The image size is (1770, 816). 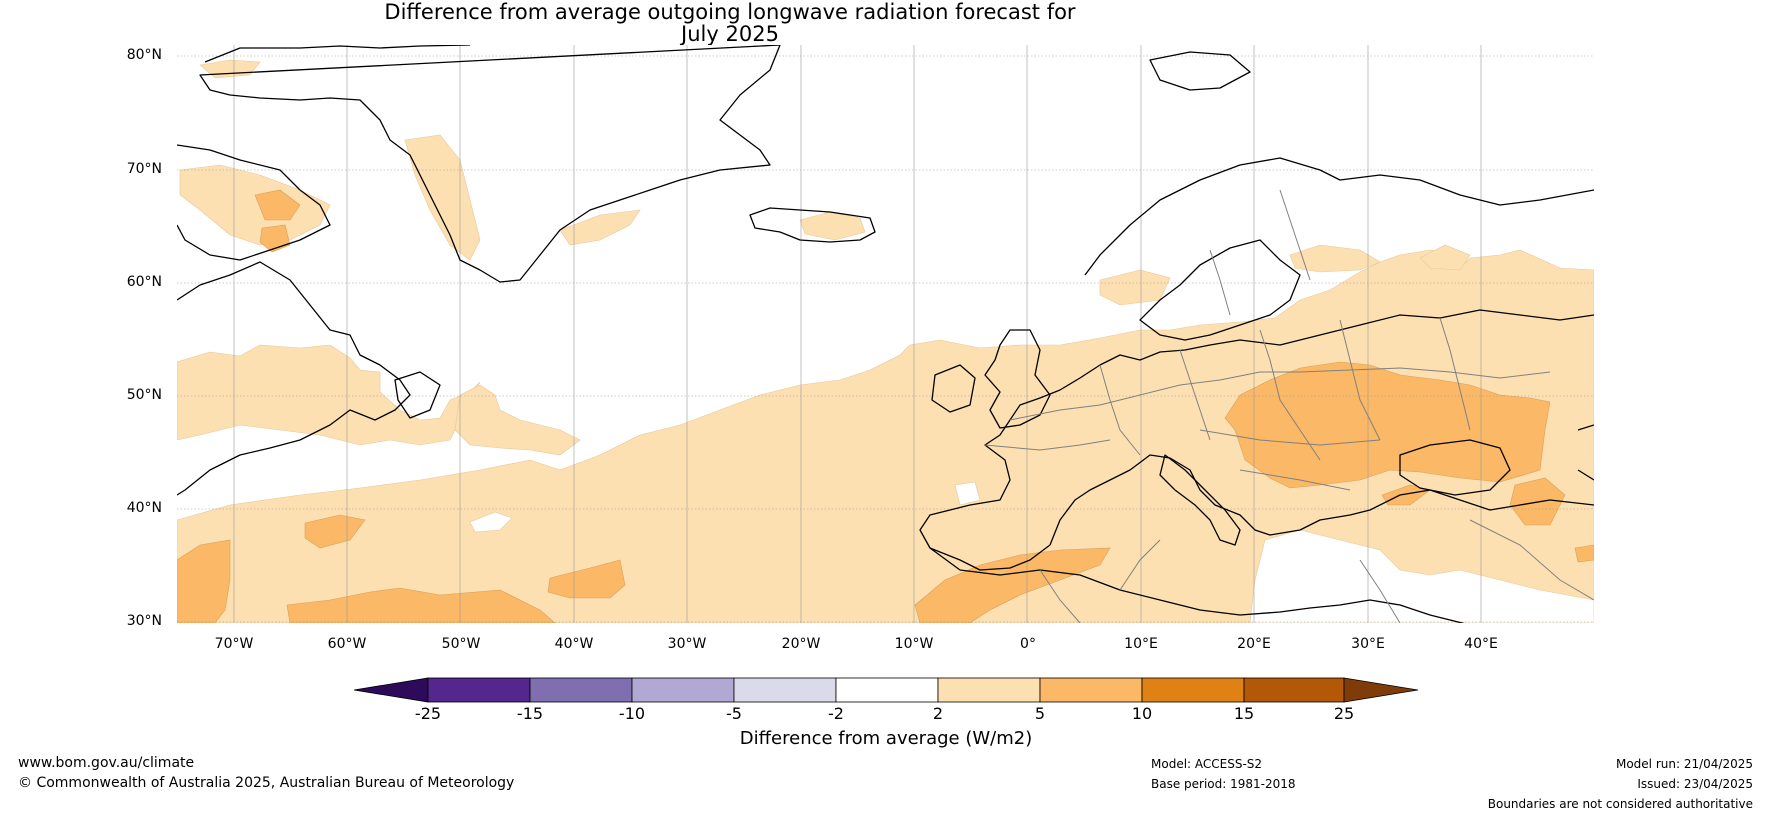 I want to click on baffin-coast, so click(x=254, y=202).